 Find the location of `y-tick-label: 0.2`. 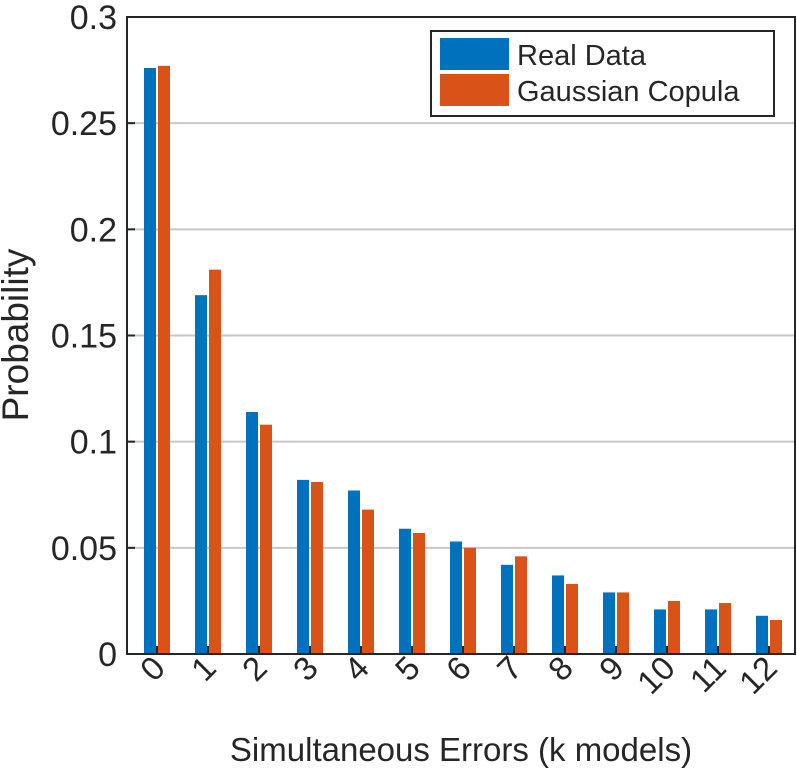

y-tick-label: 0.2 is located at coordinates (93, 230).